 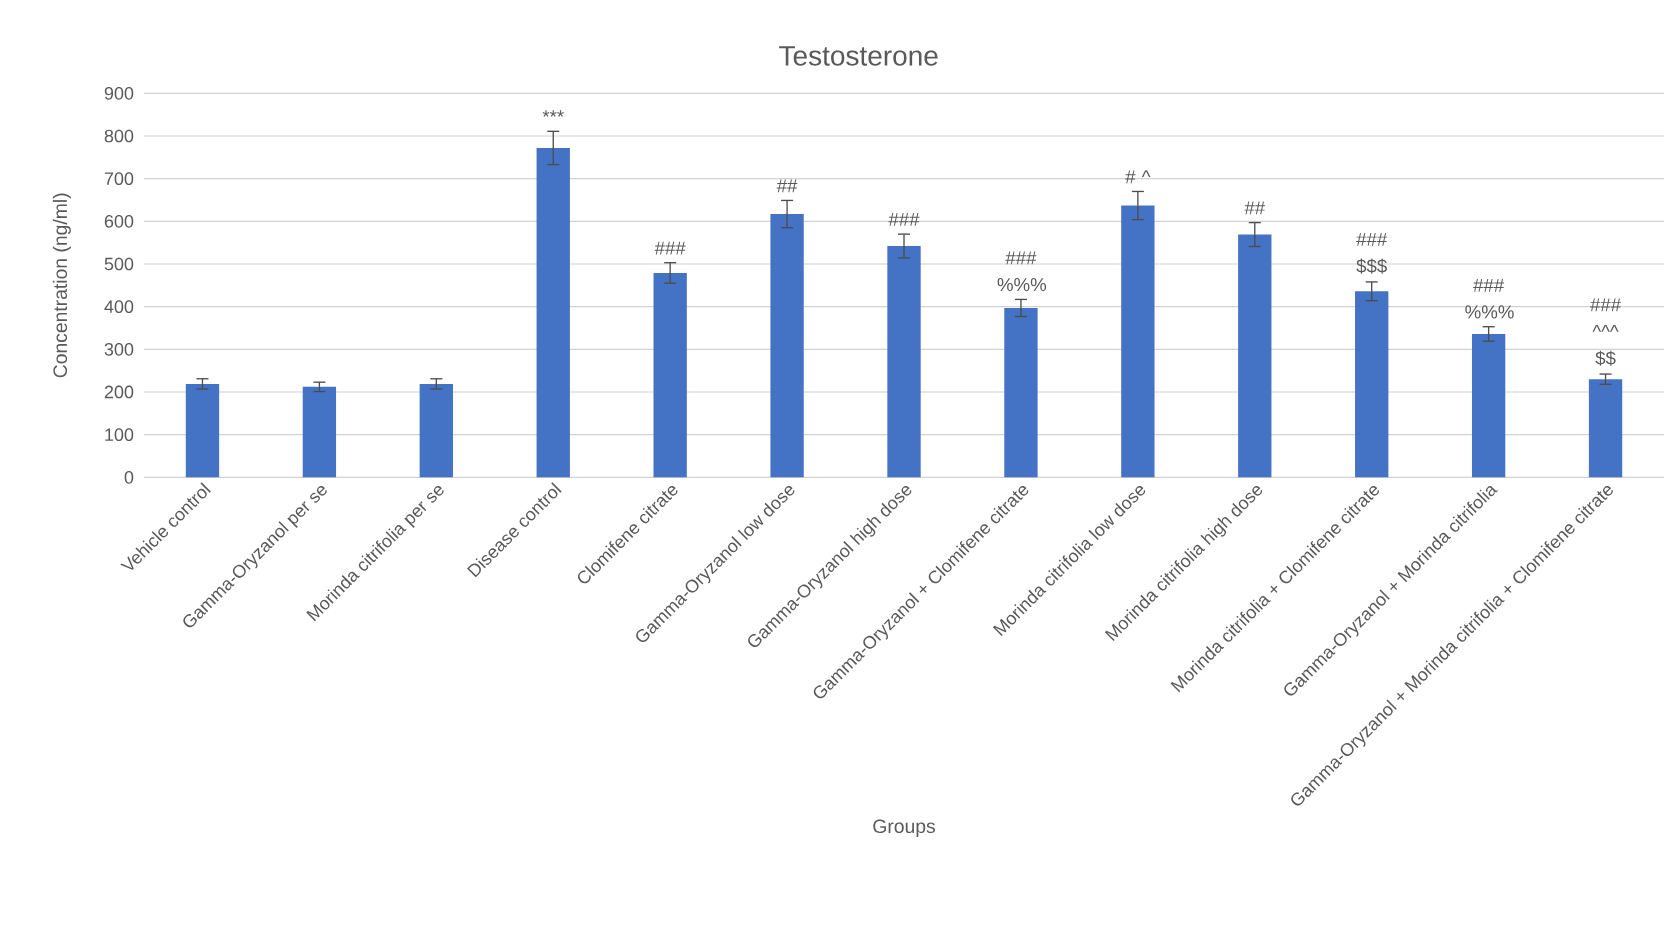 I want to click on y-tick-label: 600, so click(x=119, y=221).